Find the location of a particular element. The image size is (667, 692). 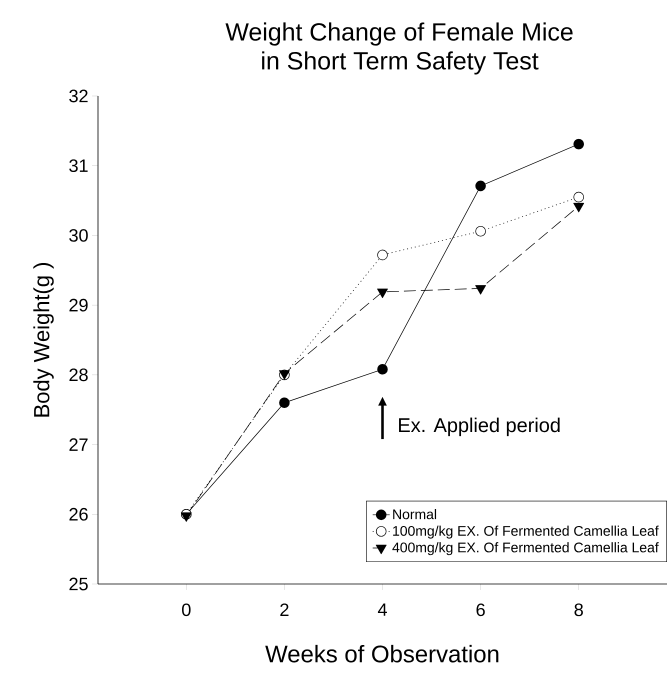

legend-label: 400mg/kg EX. Of Fermented Camellia Leaf is located at coordinates (525, 549).